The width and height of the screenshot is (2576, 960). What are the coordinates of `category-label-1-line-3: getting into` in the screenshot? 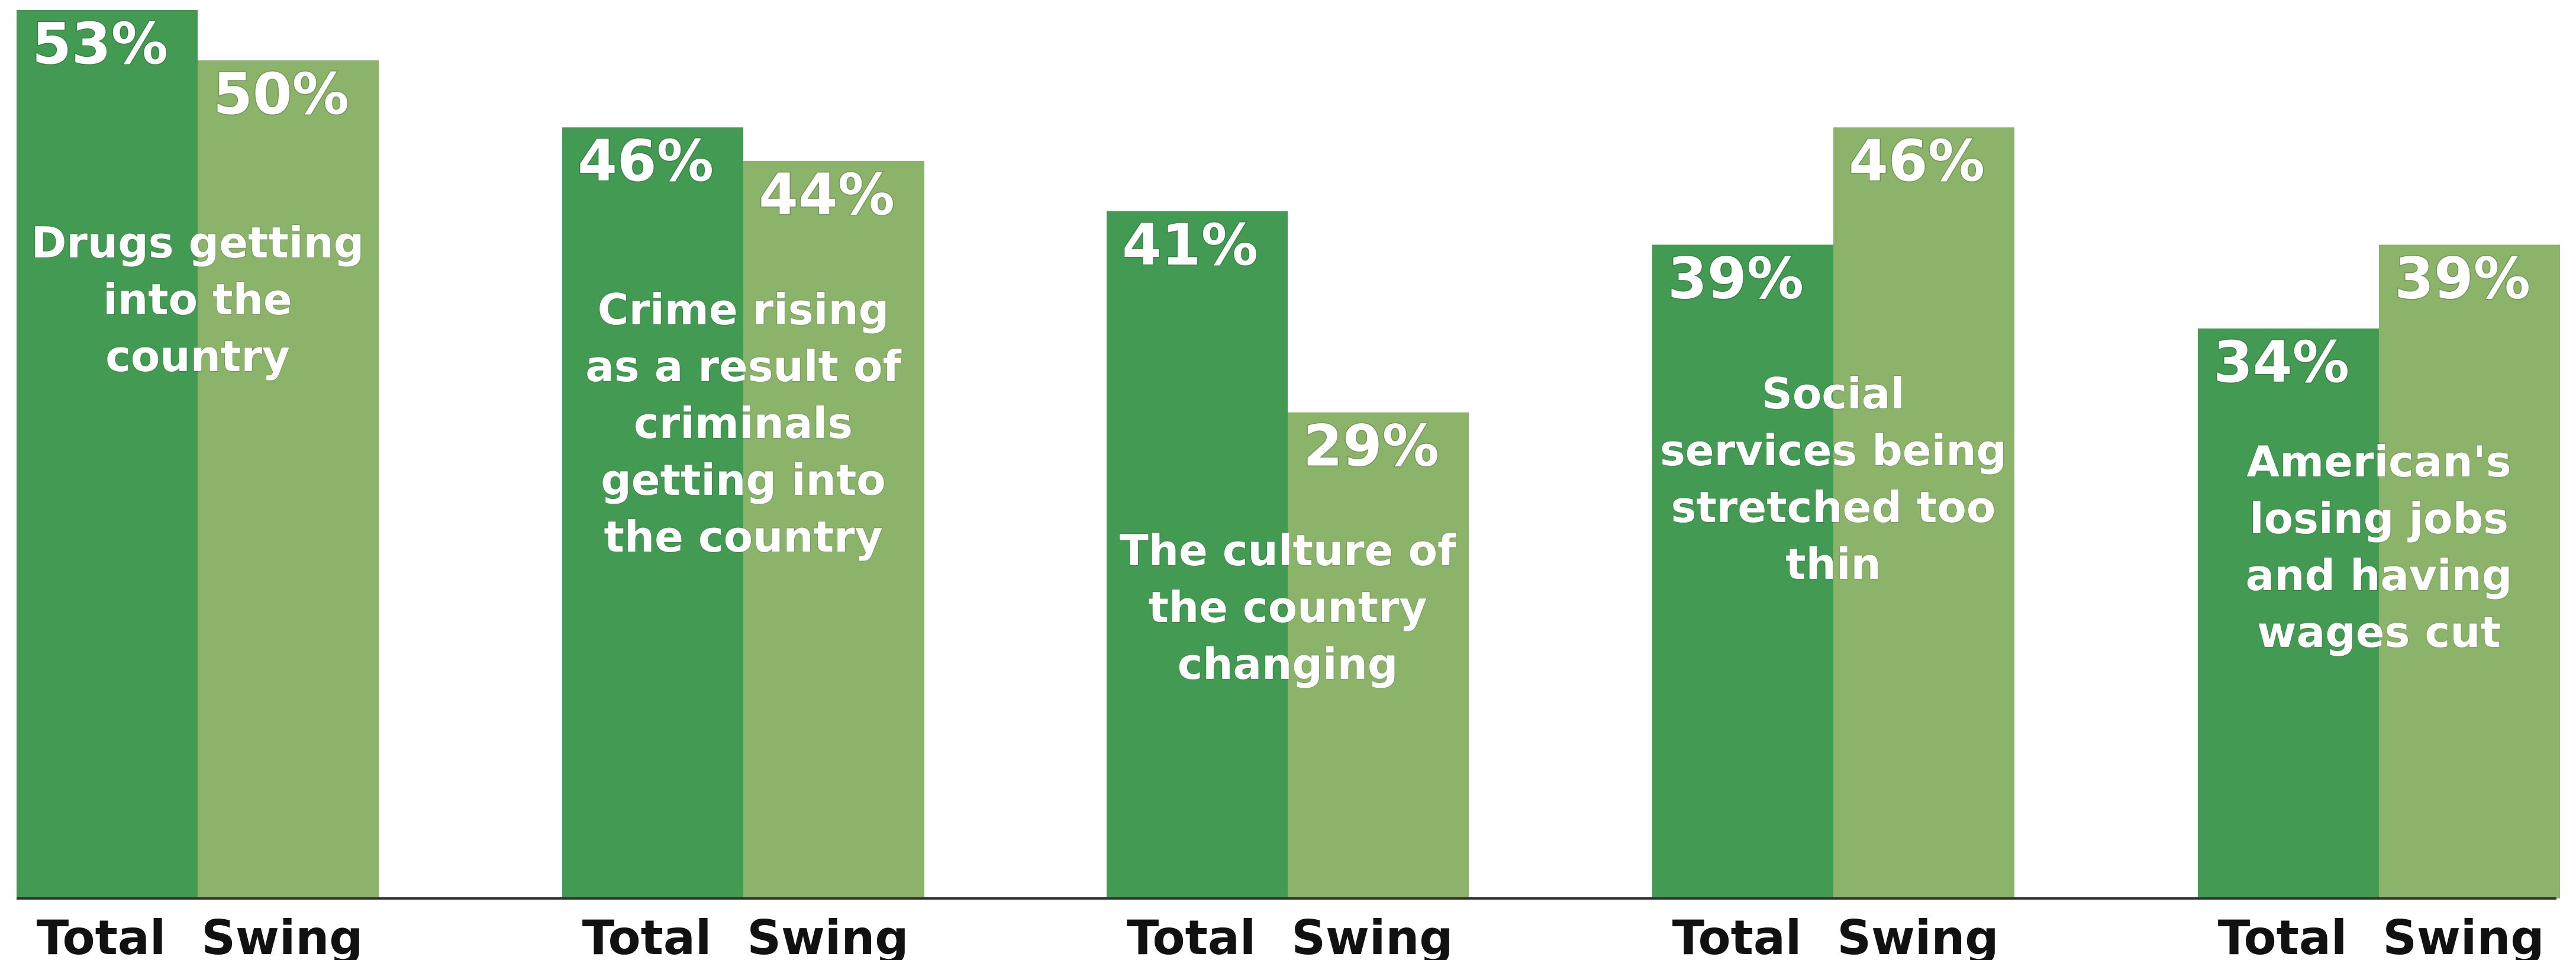 It's located at (743, 480).